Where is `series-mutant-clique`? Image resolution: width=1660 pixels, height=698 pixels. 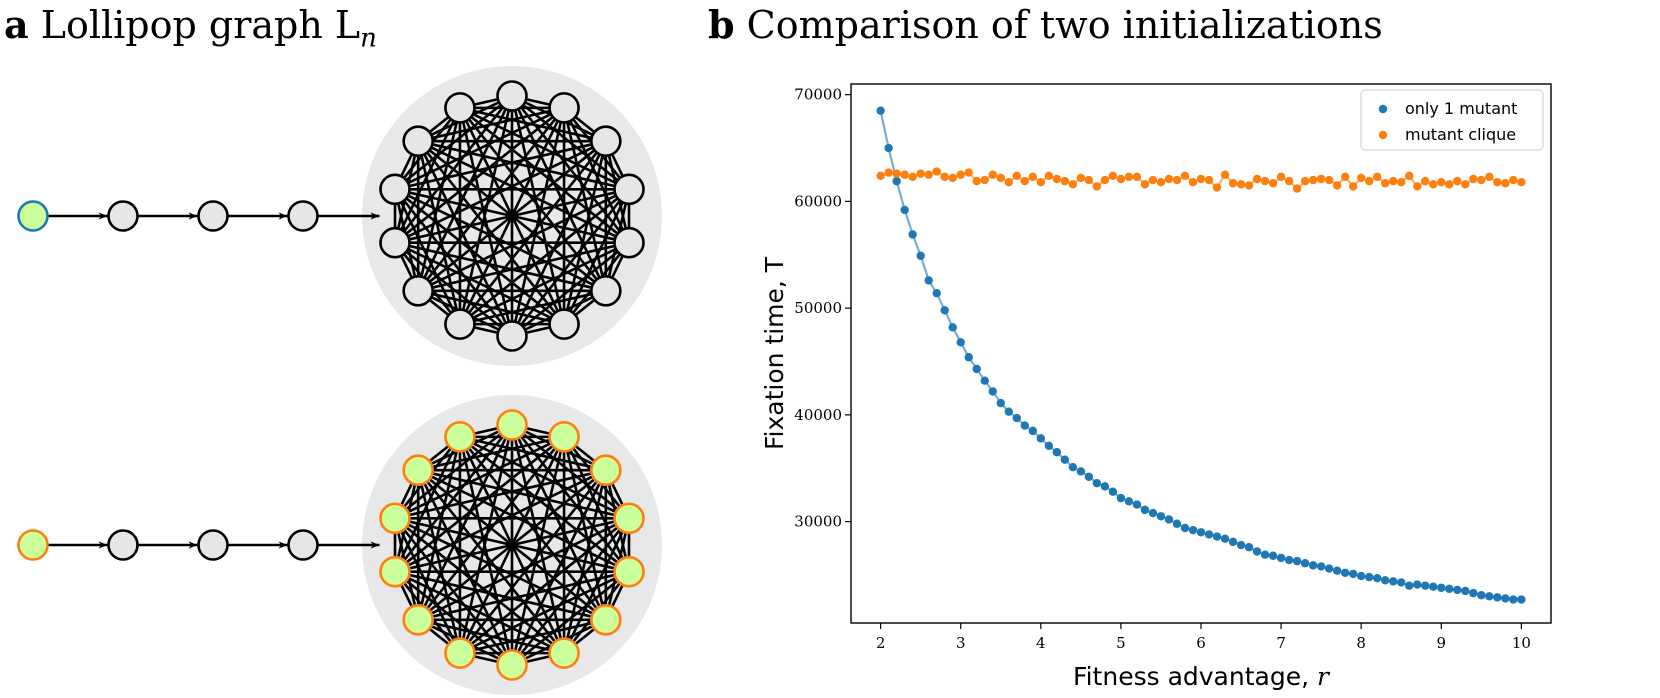
series-mutant-clique is located at coordinates (1201, 180).